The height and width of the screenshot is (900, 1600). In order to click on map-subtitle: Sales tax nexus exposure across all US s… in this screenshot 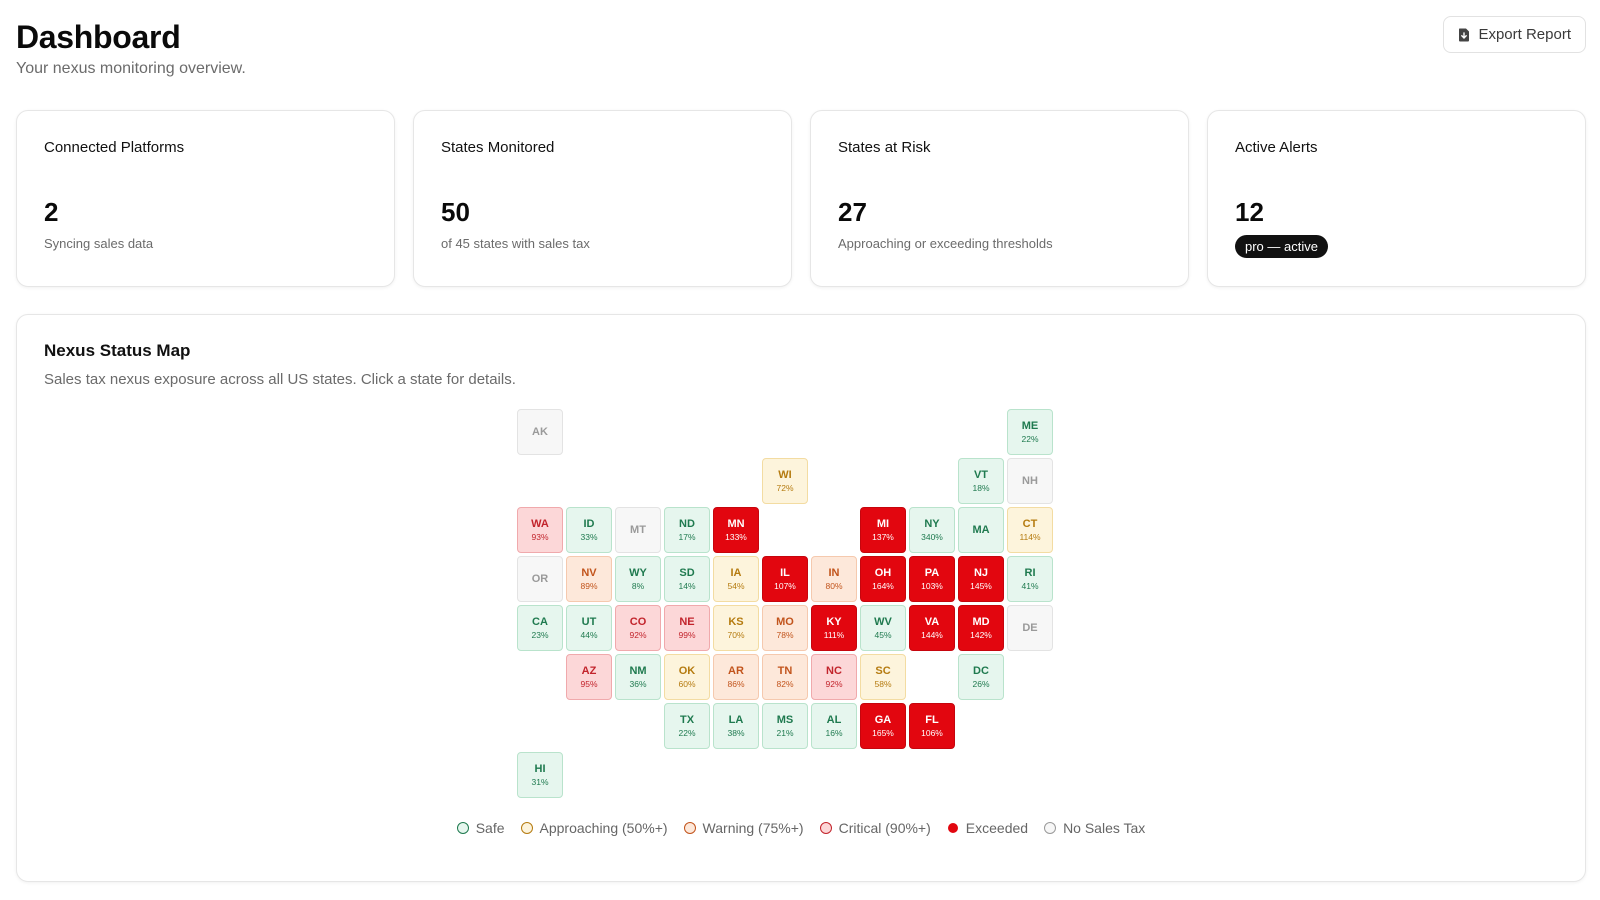, I will do `click(280, 379)`.